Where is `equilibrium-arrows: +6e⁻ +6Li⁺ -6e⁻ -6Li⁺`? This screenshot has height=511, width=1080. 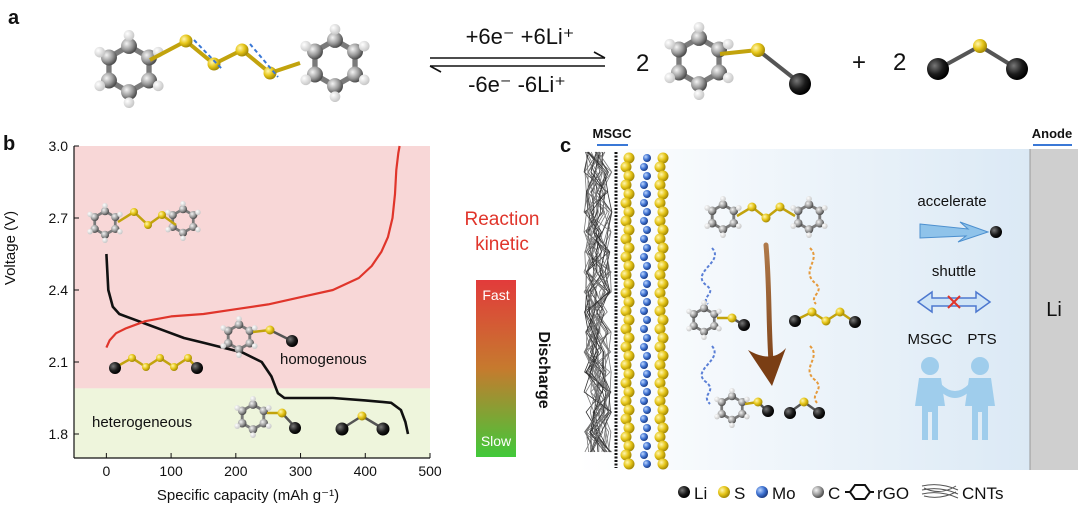 equilibrium-arrows: +6e⁻ +6Li⁺ -6e⁻ -6Li⁺ is located at coordinates (517, 60).